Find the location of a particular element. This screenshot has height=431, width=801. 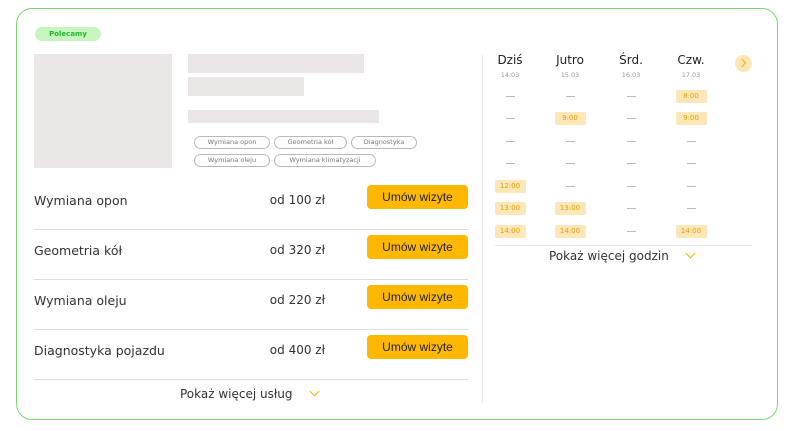

day-label: Śrd. is located at coordinates (631, 60).